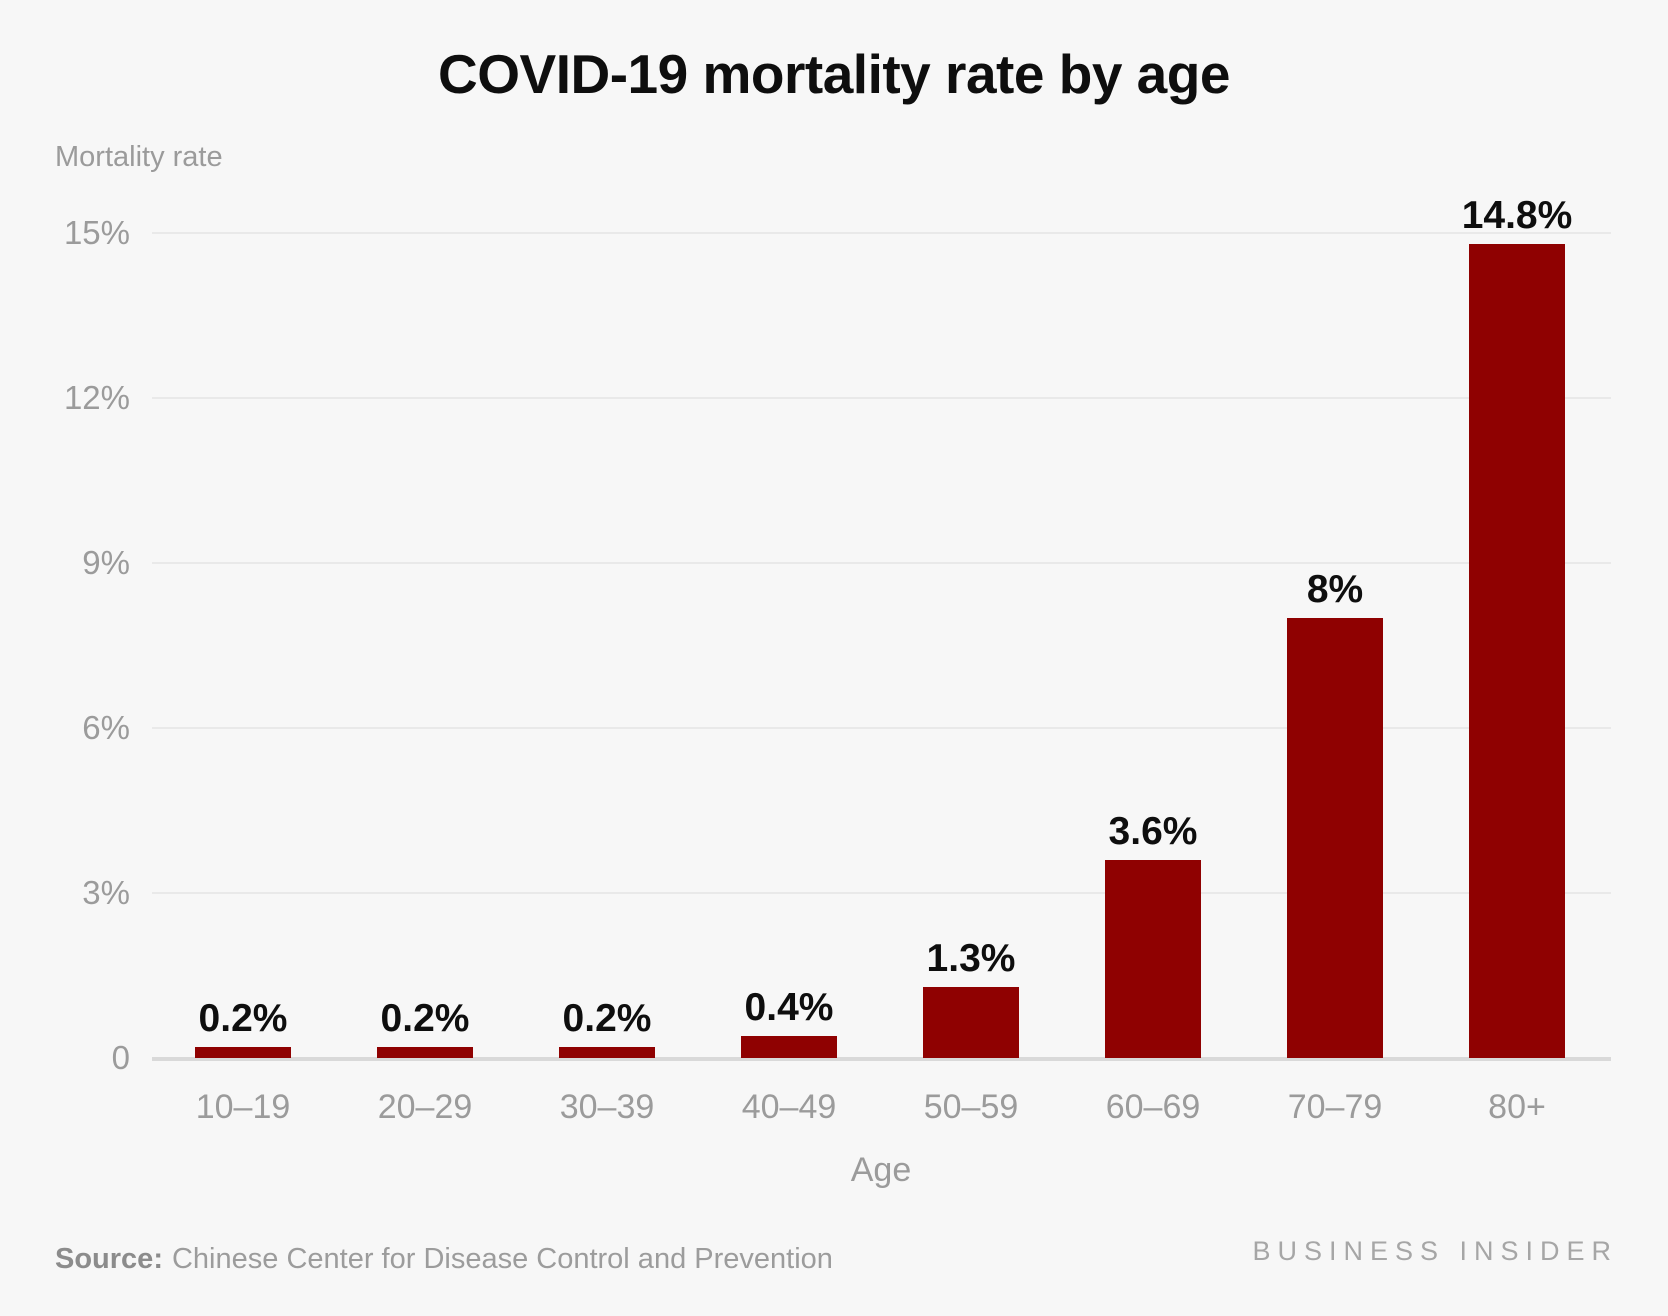 Image resolution: width=1668 pixels, height=1316 pixels. What do you see at coordinates (1335, 589) in the screenshot?
I see `bar-value-label: 8%` at bounding box center [1335, 589].